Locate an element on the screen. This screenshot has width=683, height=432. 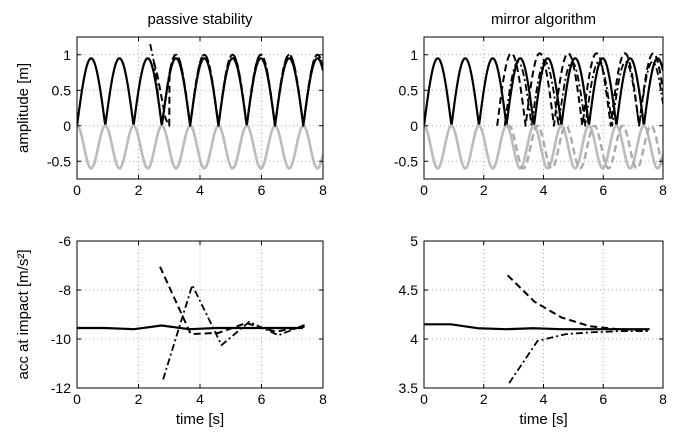
chart-title: passive stability is located at coordinates (200, 19).